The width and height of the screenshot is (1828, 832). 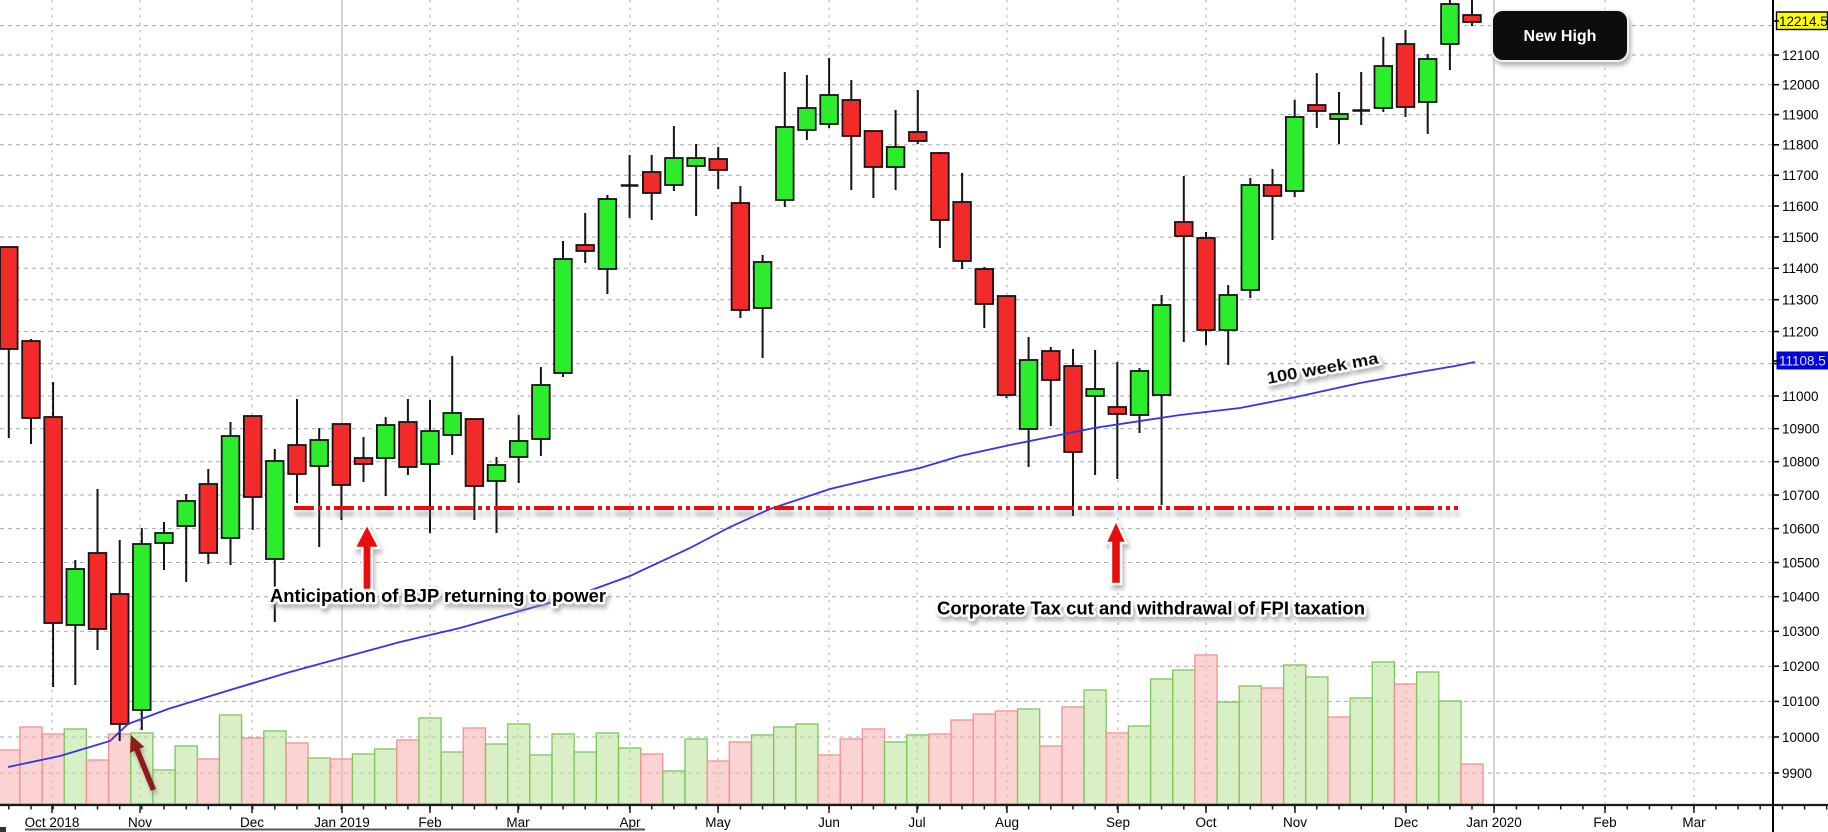 What do you see at coordinates (1118, 822) in the screenshot?
I see `svg-text: Sep` at bounding box center [1118, 822].